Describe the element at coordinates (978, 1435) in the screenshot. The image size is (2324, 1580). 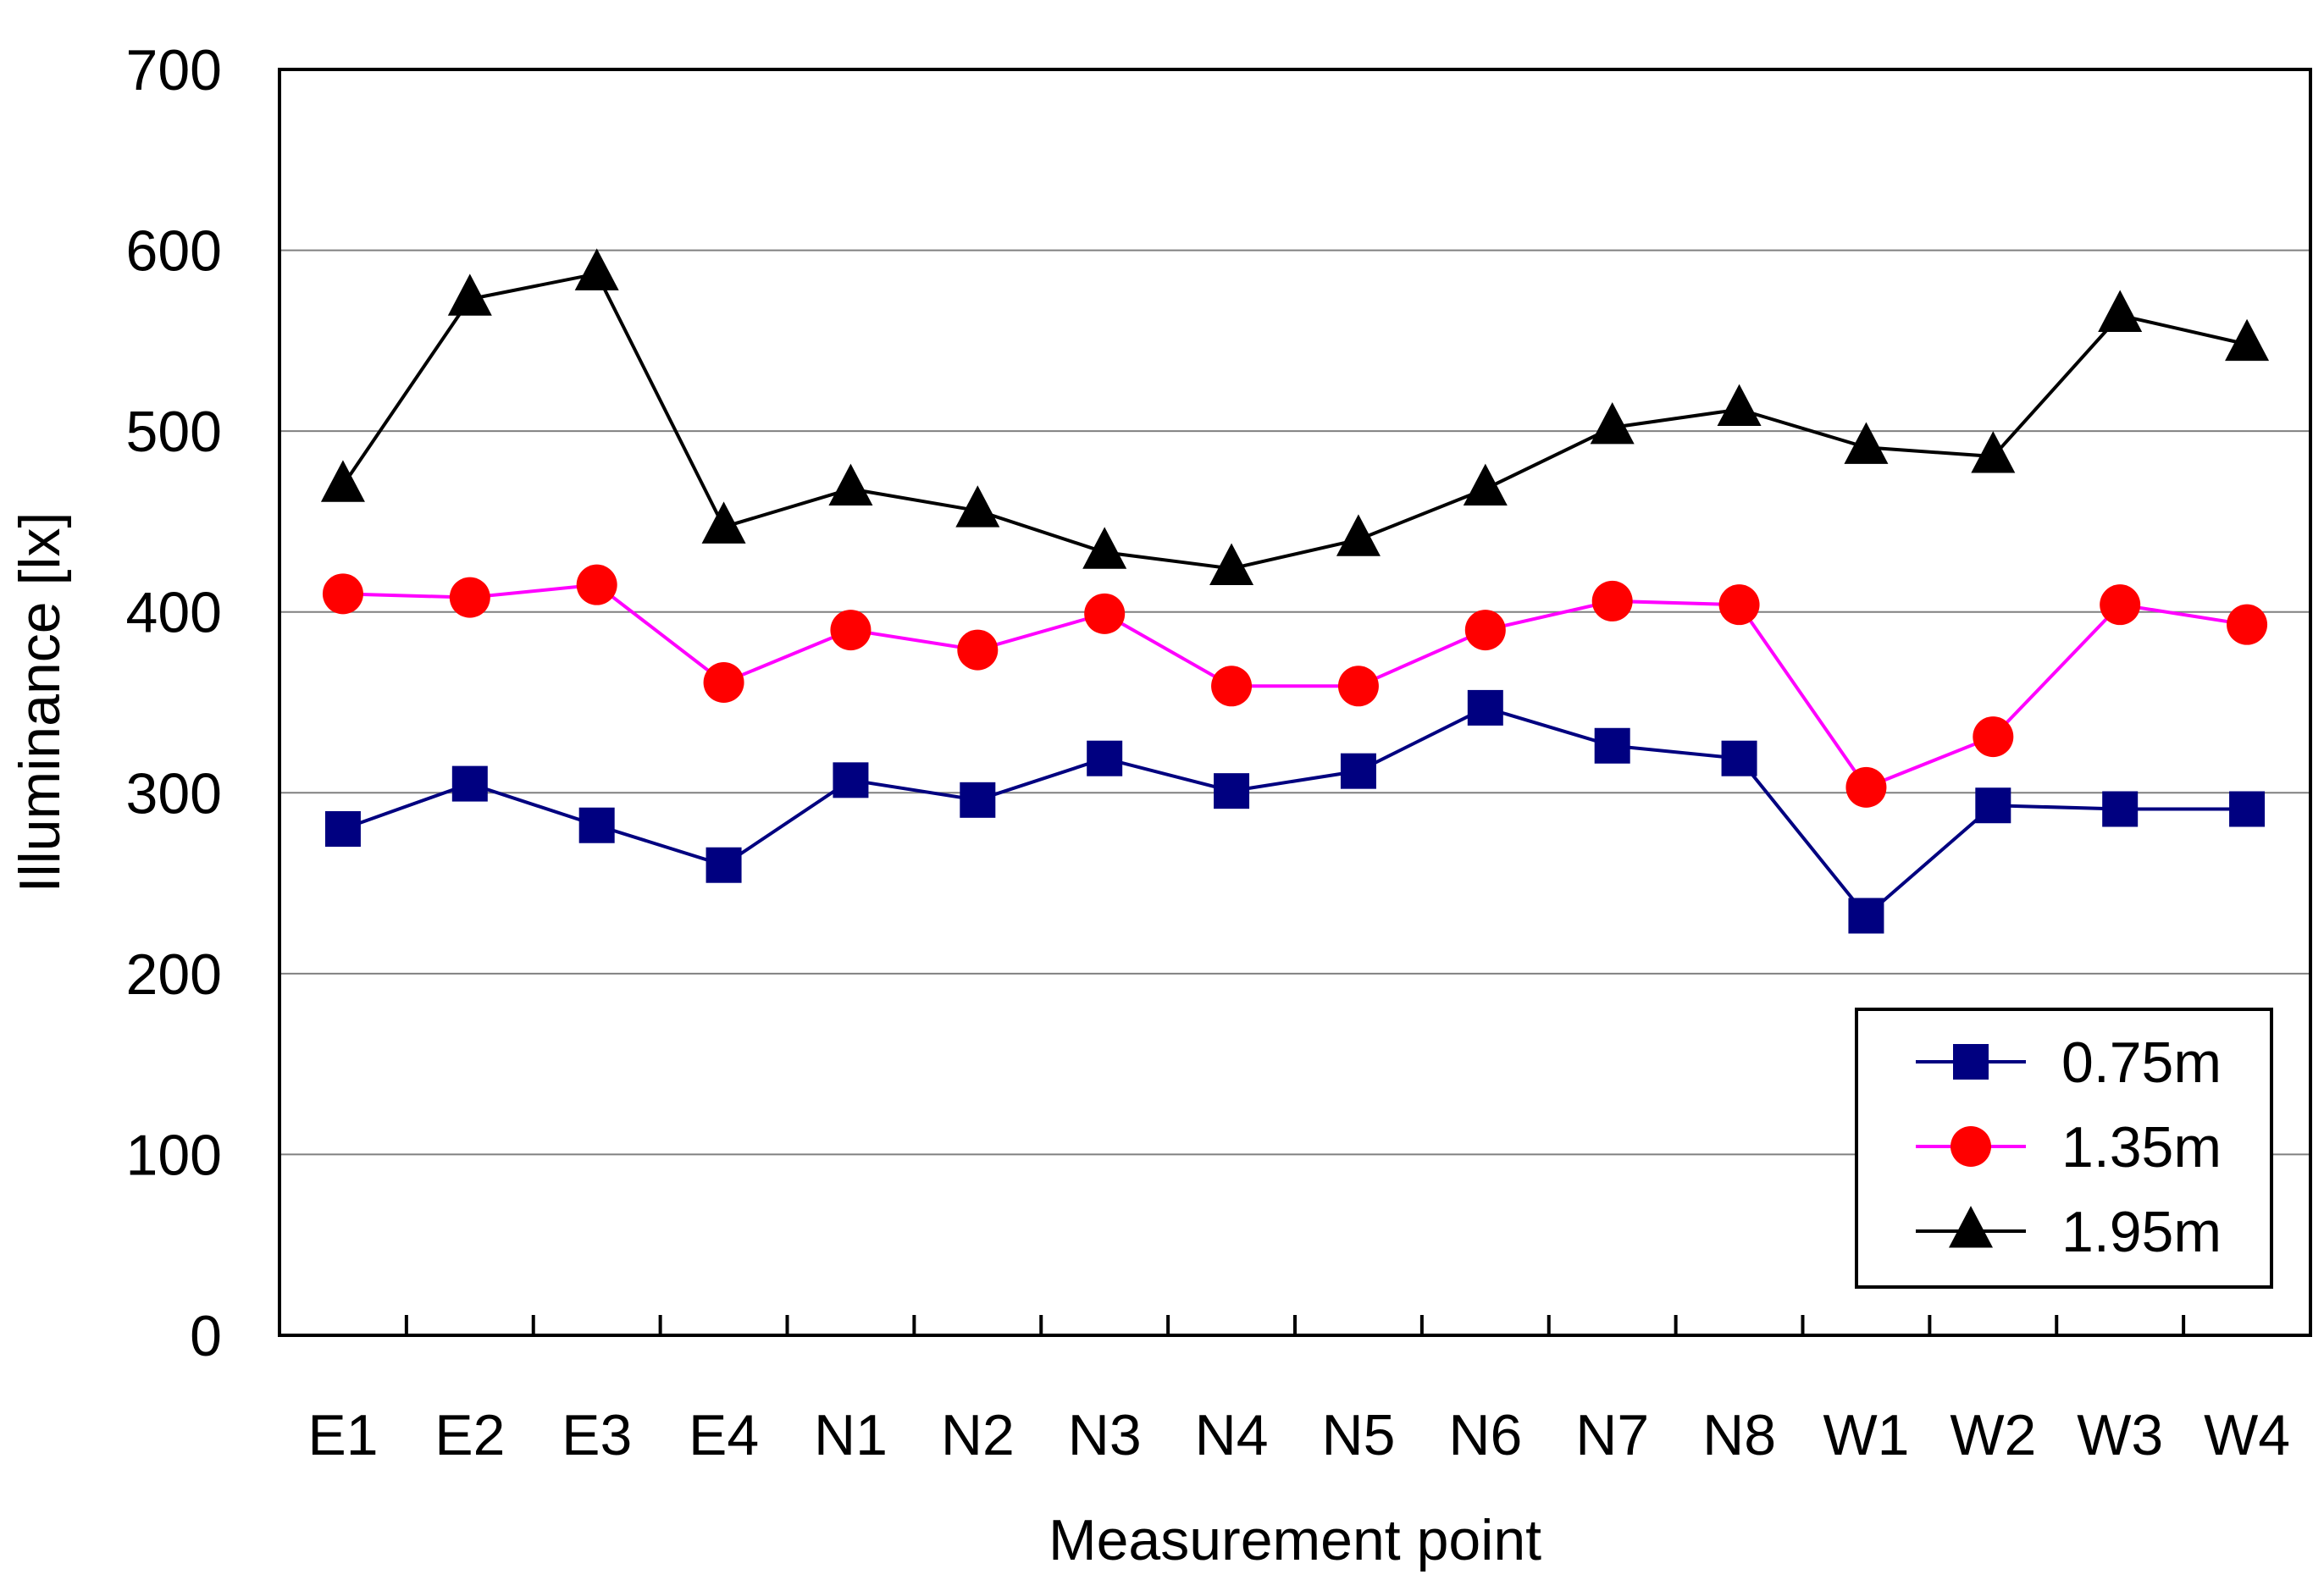
I see `x-tick-label: N2` at that location.